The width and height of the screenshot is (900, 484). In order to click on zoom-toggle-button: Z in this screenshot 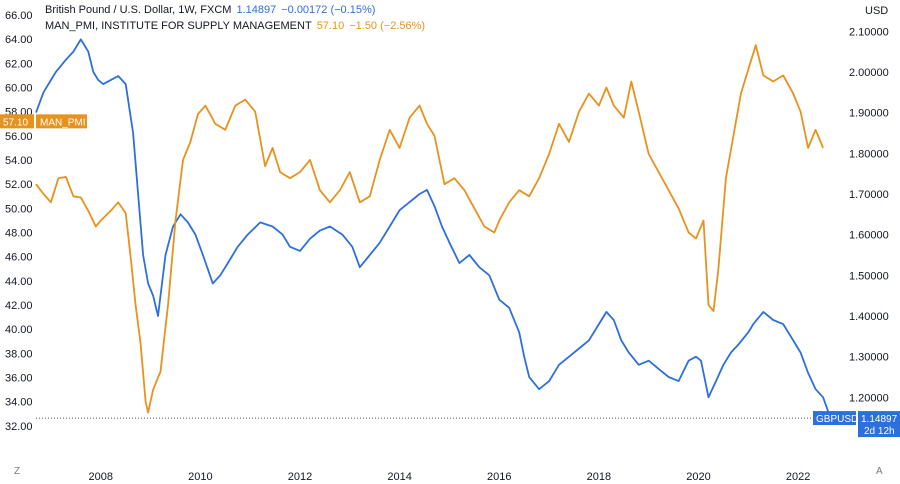, I will do `click(17, 471)`.